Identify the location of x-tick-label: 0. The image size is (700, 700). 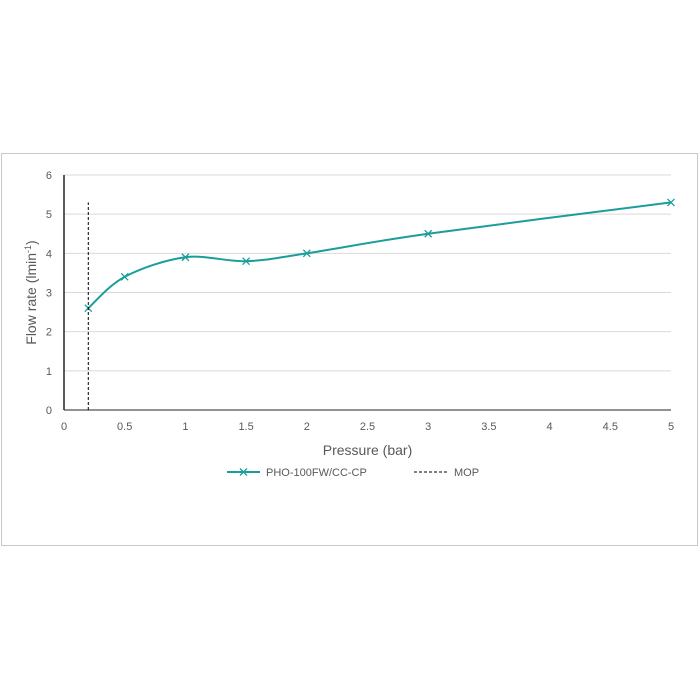
(64, 427).